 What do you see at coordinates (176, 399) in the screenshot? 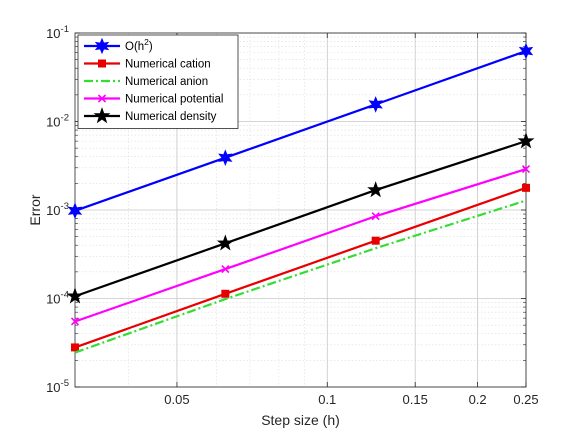
I see `x-tick-label: 0.05` at bounding box center [176, 399].